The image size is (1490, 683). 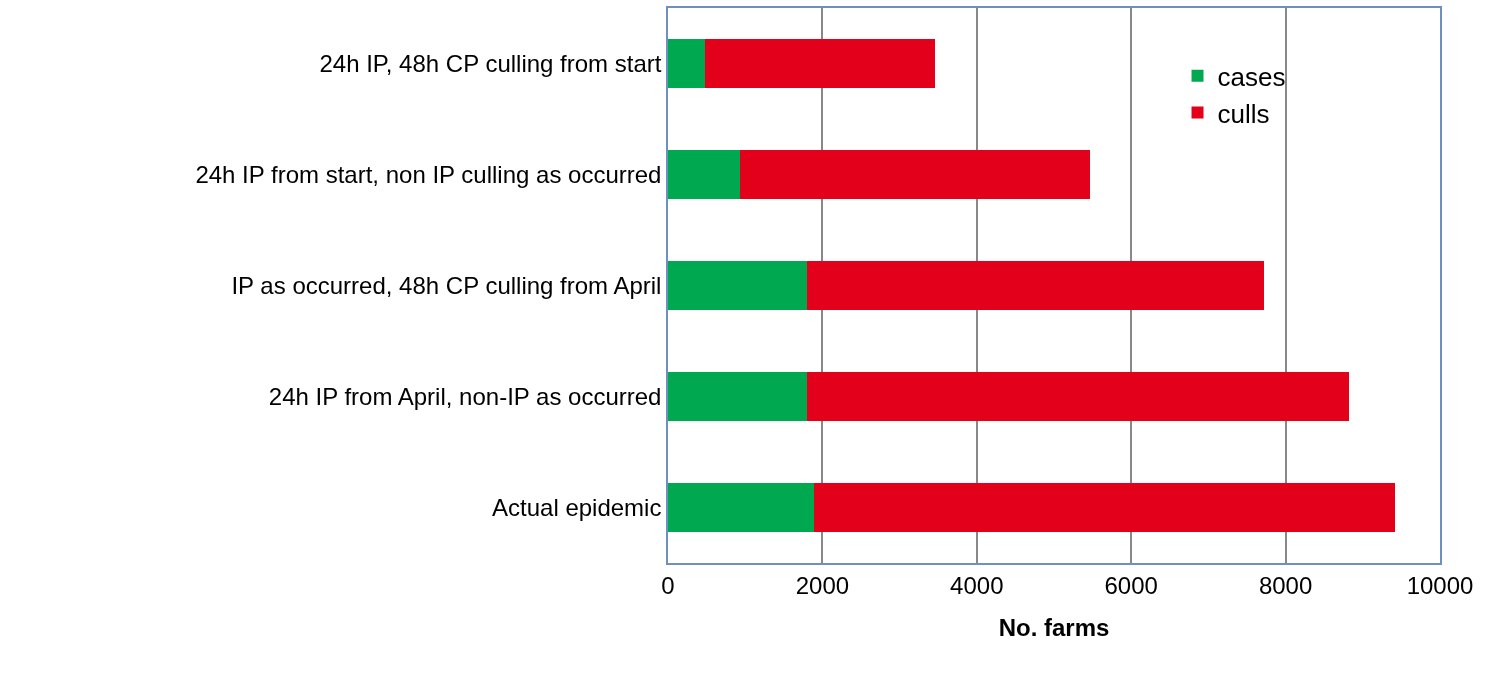 I want to click on x-tick-label: 2000, so click(x=822, y=585).